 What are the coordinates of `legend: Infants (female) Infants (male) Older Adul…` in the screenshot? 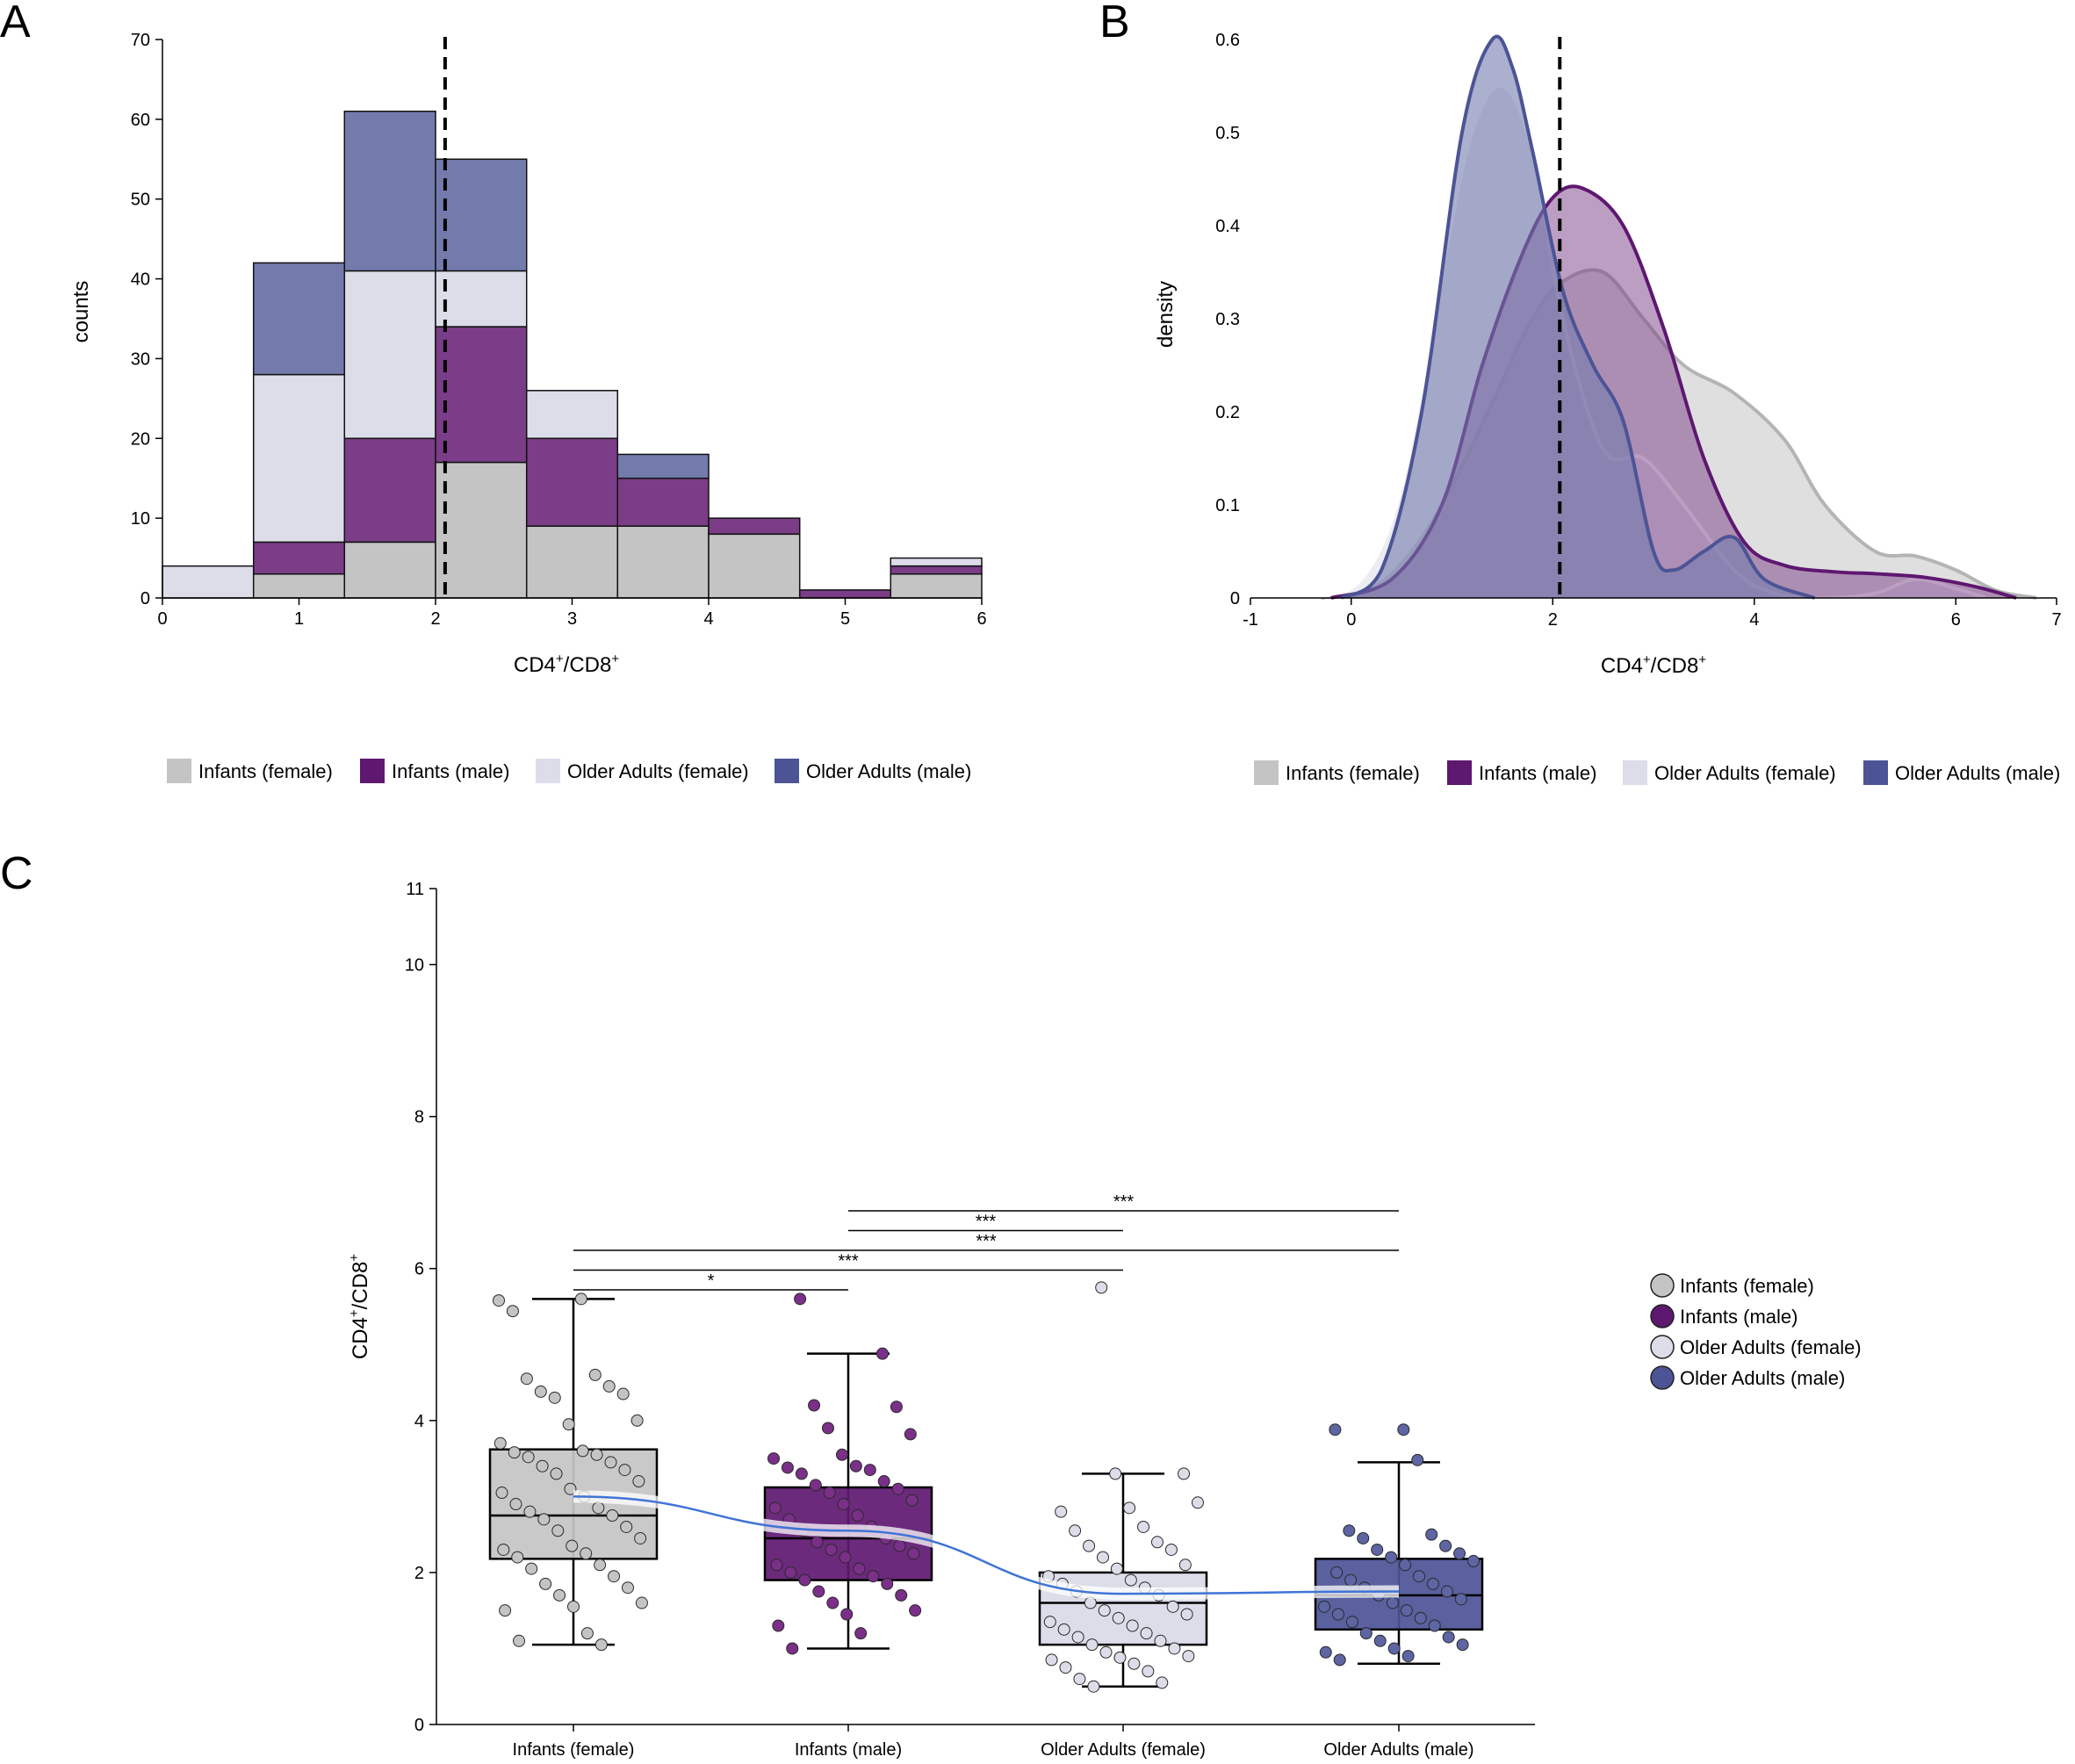 It's located at (569, 771).